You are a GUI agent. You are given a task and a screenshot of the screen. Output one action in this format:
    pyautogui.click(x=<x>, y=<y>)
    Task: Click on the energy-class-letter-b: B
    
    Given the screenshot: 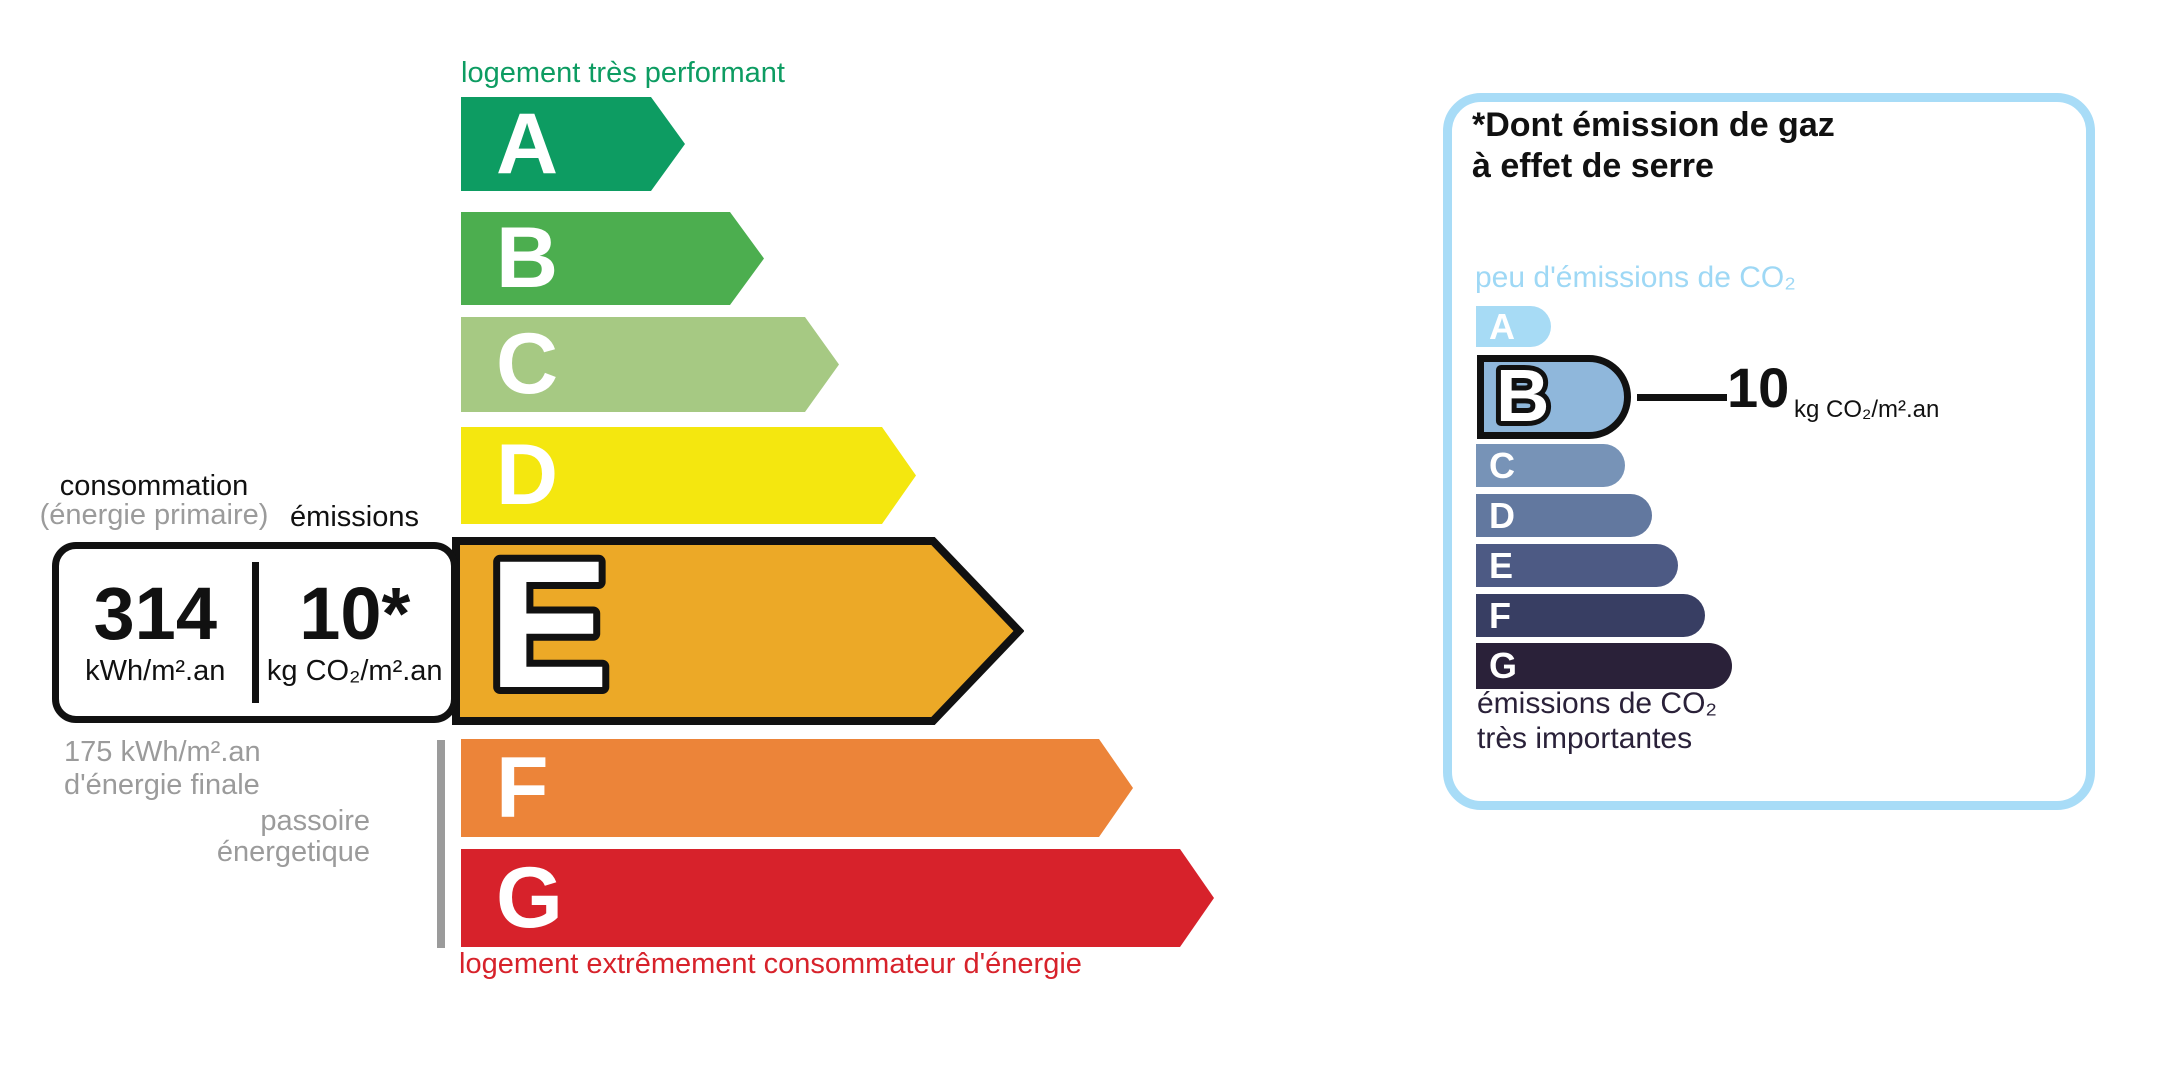 What is the action you would take?
    pyautogui.click(x=527, y=258)
    